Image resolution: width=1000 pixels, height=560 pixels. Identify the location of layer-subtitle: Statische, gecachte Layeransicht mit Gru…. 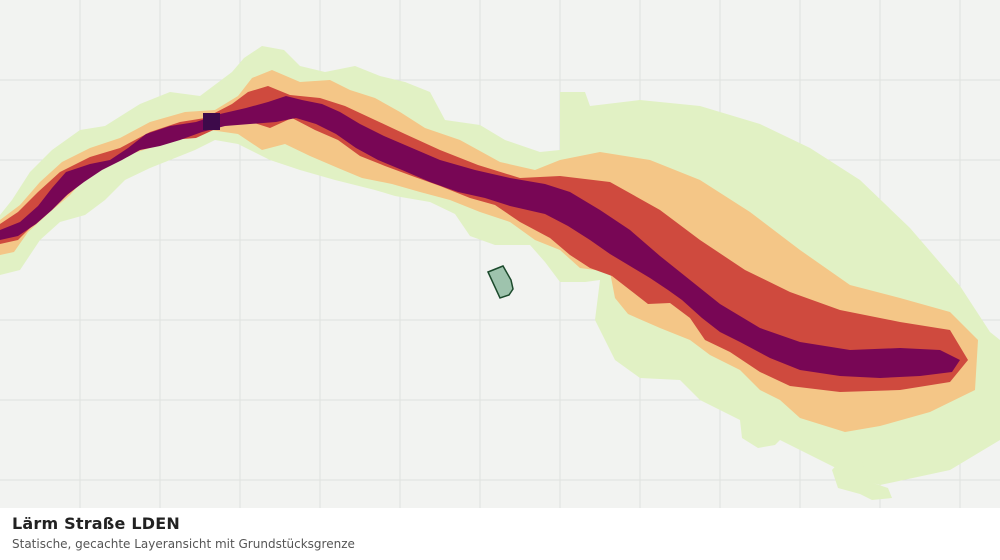
(183, 544).